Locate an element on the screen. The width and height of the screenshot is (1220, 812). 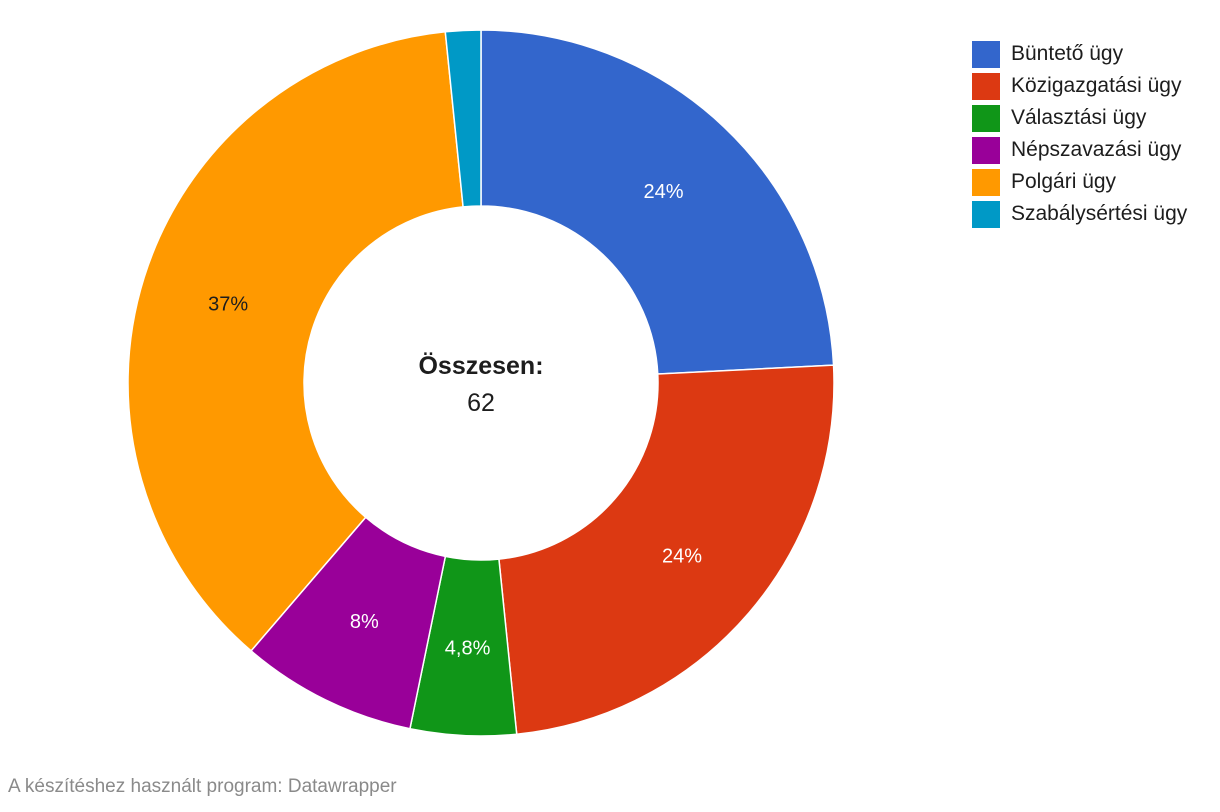
slice-label-bunteto-ugy: 24% is located at coordinates (664, 192).